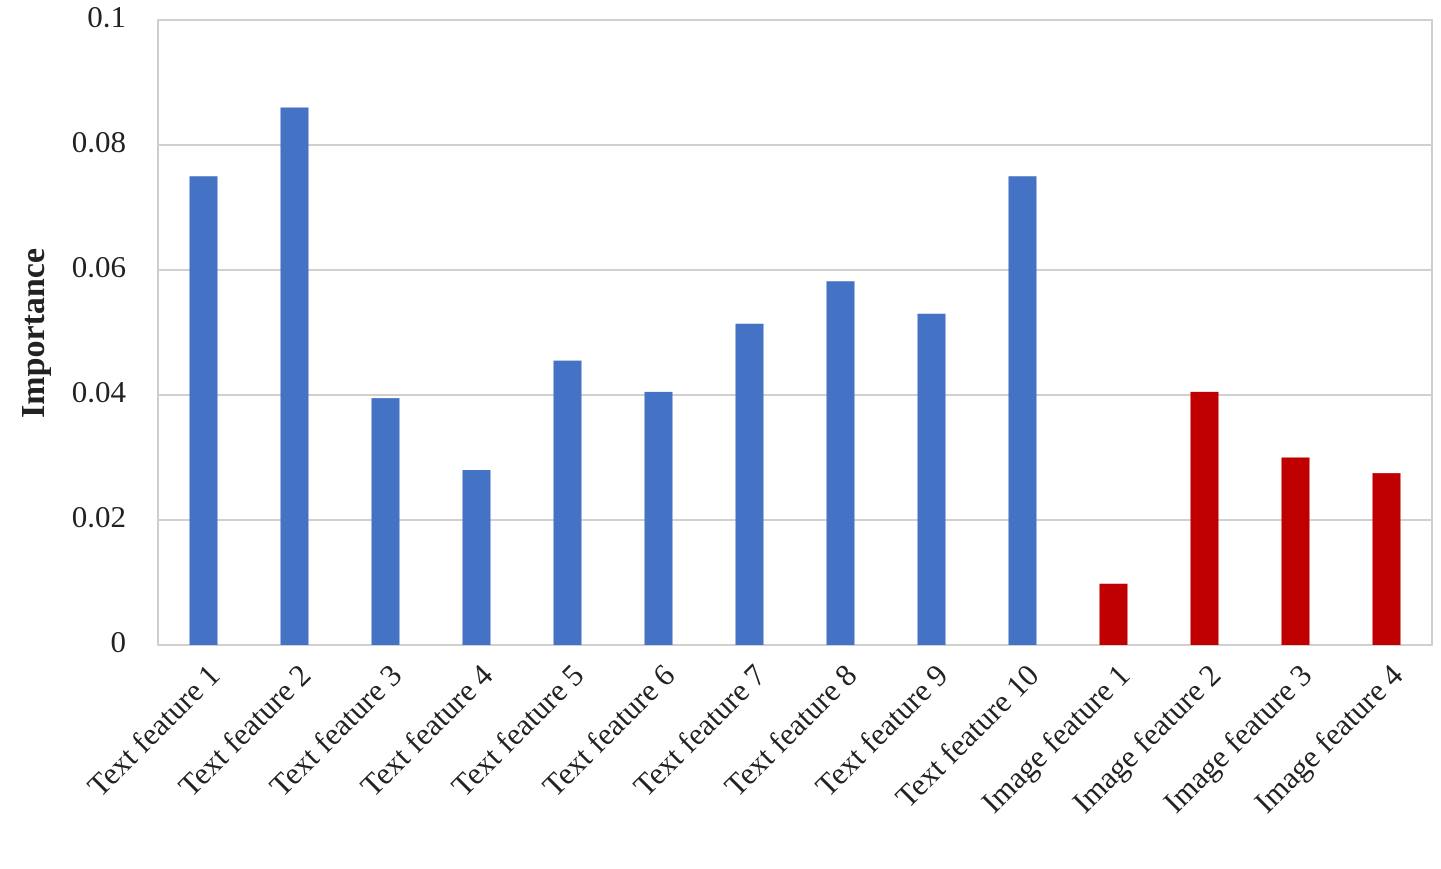 The width and height of the screenshot is (1441, 869). Describe the element at coordinates (99, 516) in the screenshot. I see `y-tick-label: 0.02` at that location.